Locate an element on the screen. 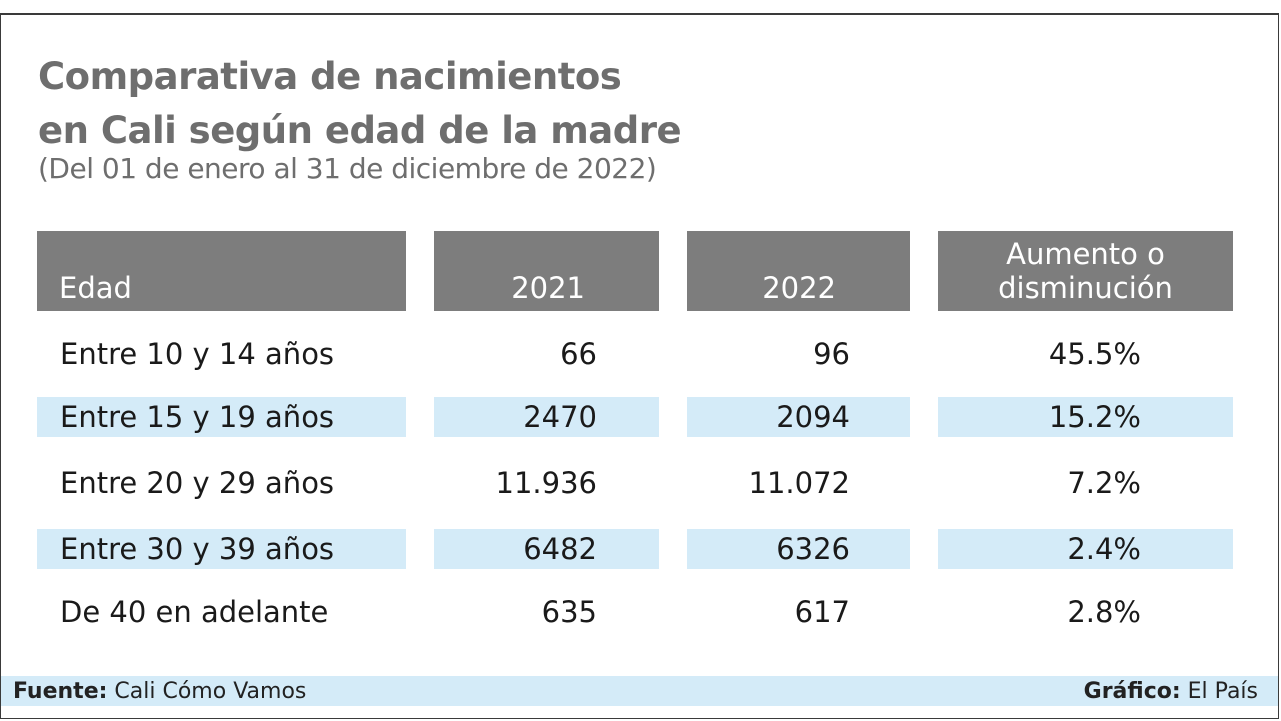 This screenshot has height=721, width=1281. table-cell-cambio: 45.5% is located at coordinates (1094, 354).